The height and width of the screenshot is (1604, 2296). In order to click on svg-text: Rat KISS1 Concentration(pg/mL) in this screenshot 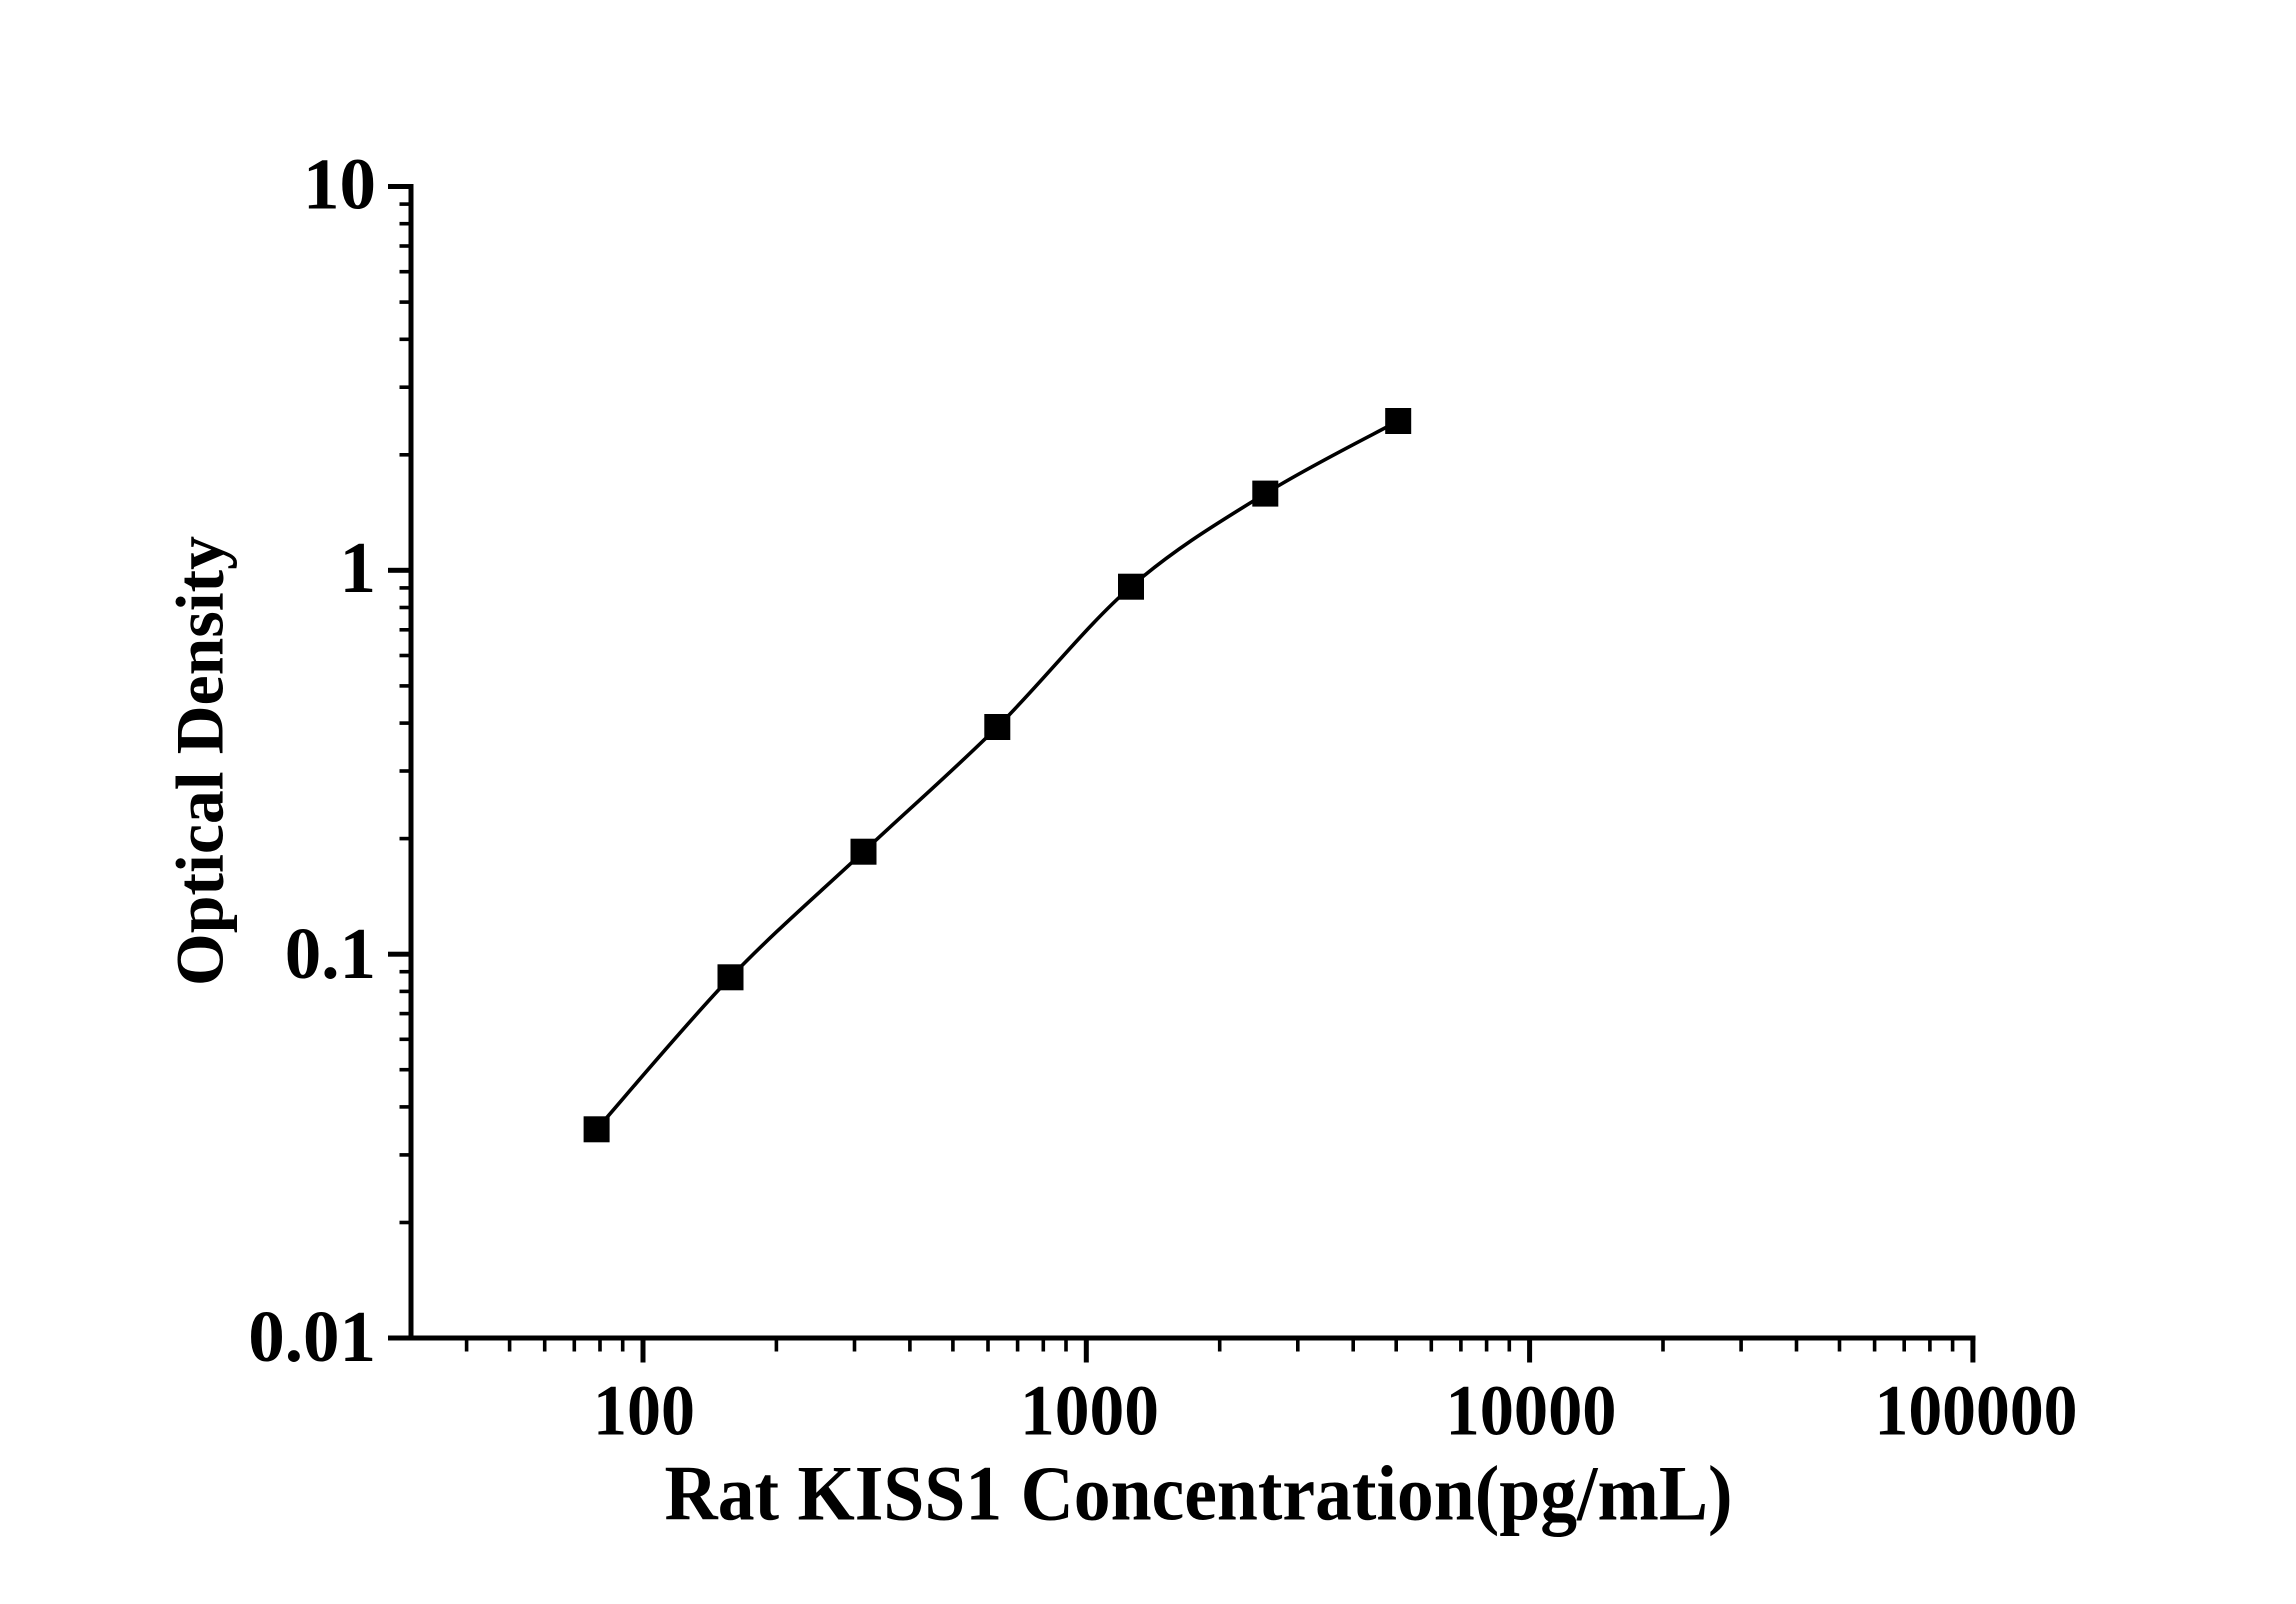, I will do `click(1199, 1493)`.